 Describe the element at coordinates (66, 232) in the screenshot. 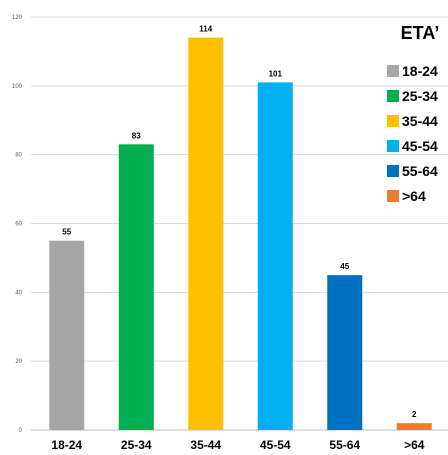

I see `data-label: 55` at that location.